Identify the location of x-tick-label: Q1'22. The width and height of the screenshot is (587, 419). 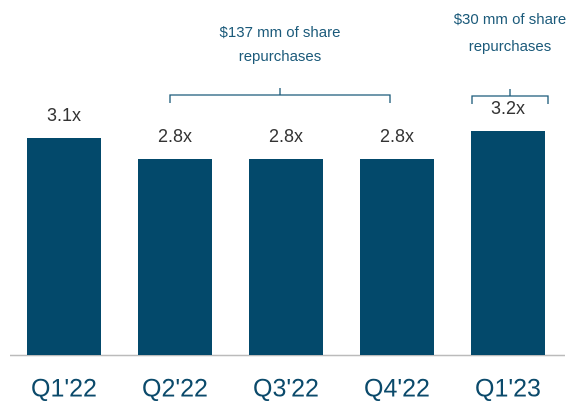
(64, 389).